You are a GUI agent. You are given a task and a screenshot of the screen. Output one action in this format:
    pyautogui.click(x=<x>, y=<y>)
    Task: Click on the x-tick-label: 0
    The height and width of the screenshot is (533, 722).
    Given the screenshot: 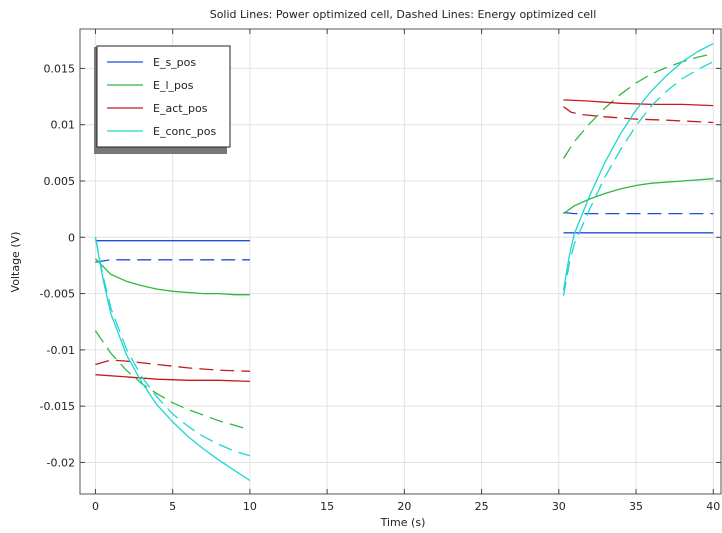 What is the action you would take?
    pyautogui.click(x=95, y=506)
    